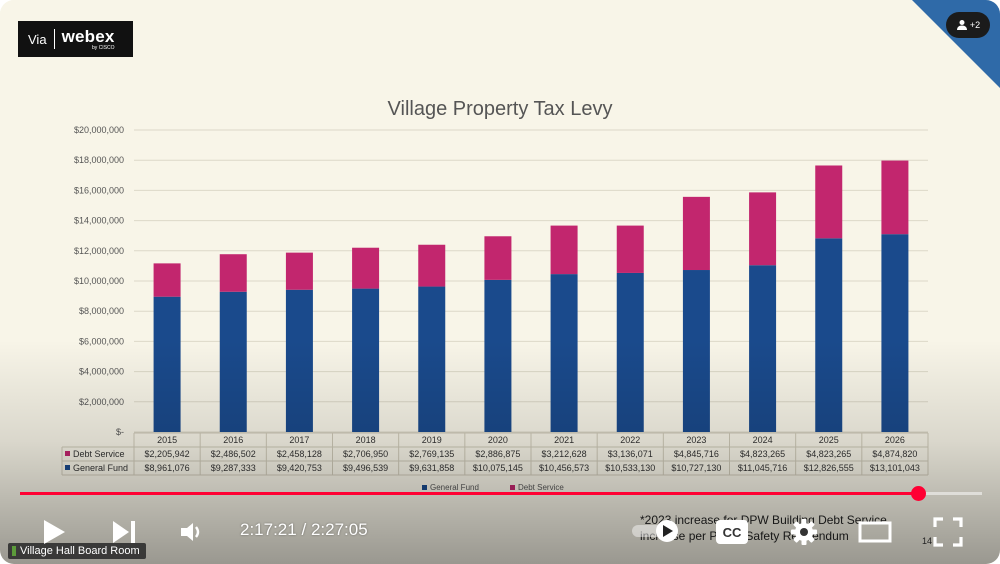  I want to click on data-label: $3,212,628, so click(564, 454).